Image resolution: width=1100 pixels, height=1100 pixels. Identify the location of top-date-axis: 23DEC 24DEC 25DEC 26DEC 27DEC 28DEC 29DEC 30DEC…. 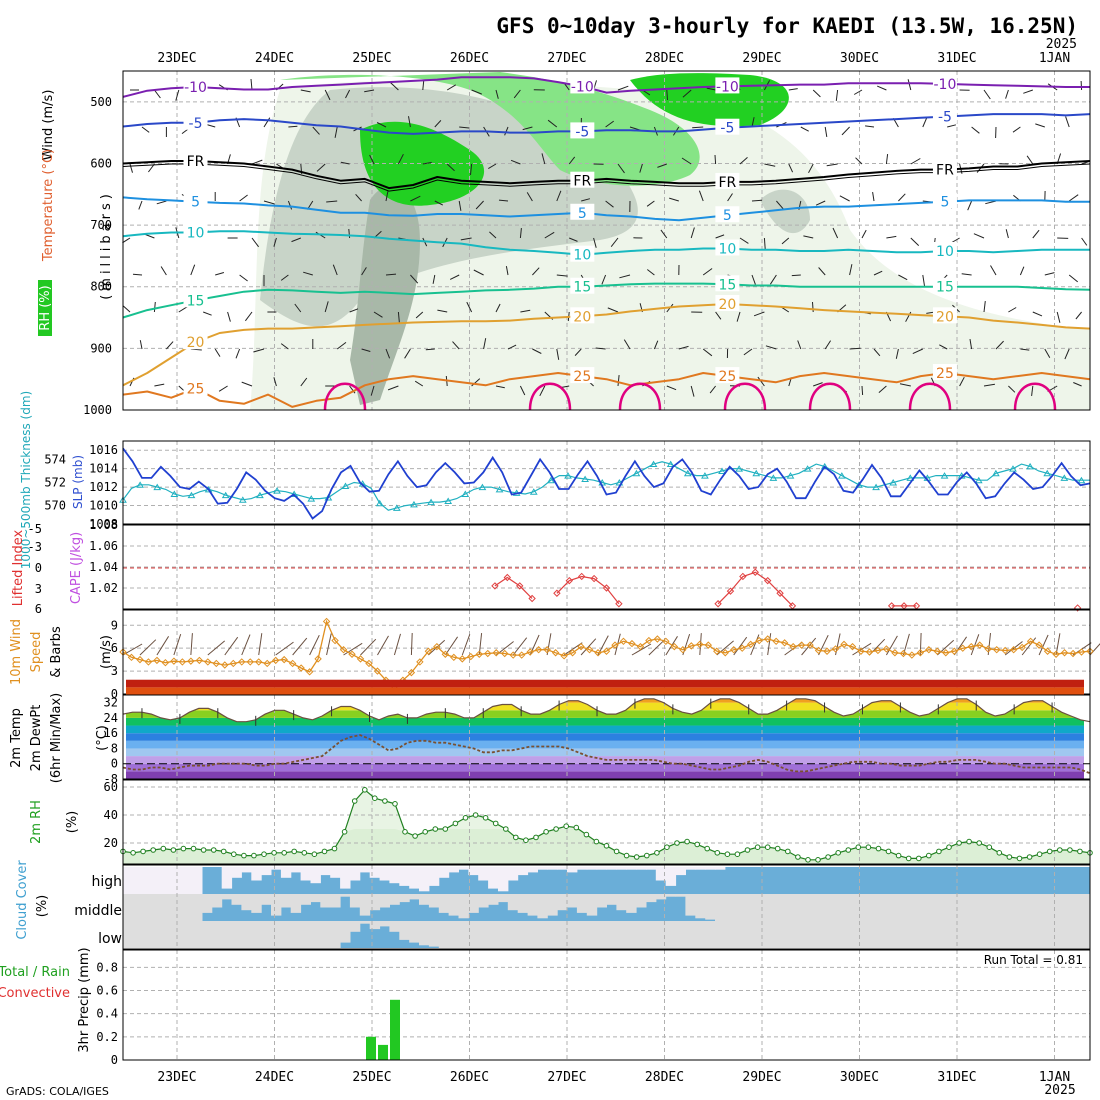
(613, 58).